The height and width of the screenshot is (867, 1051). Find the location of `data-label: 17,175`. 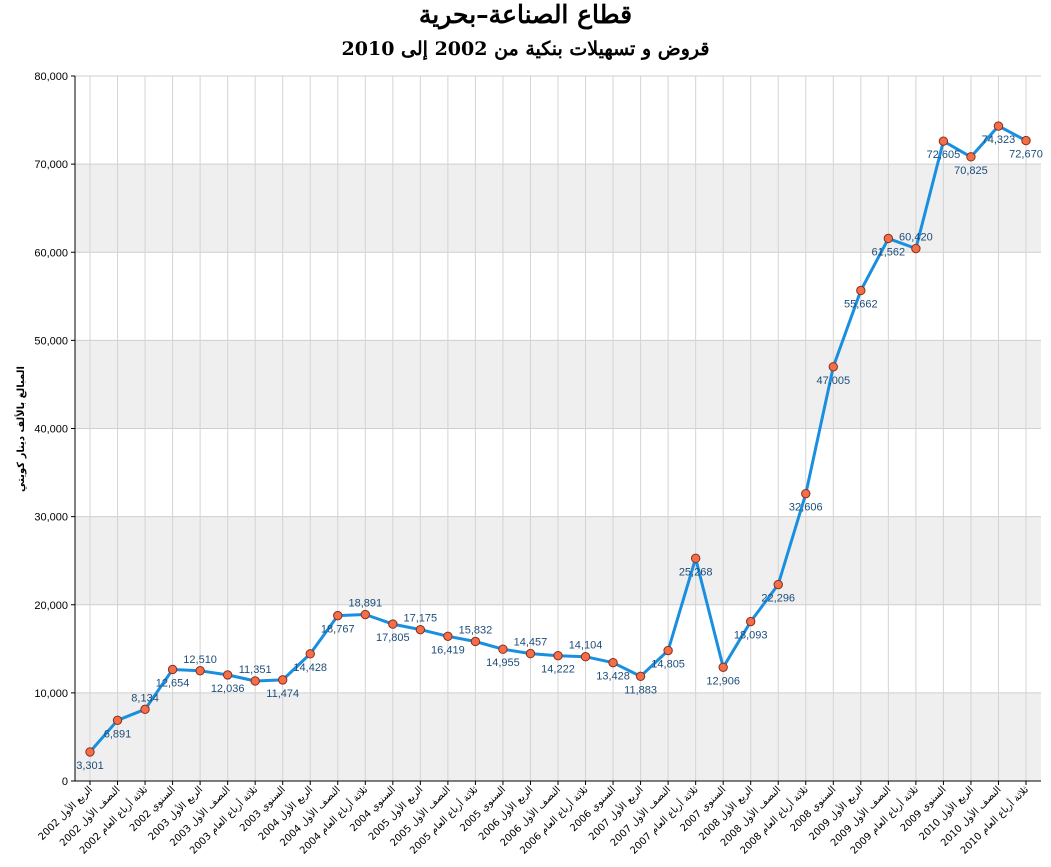

data-label: 17,175 is located at coordinates (421, 619).